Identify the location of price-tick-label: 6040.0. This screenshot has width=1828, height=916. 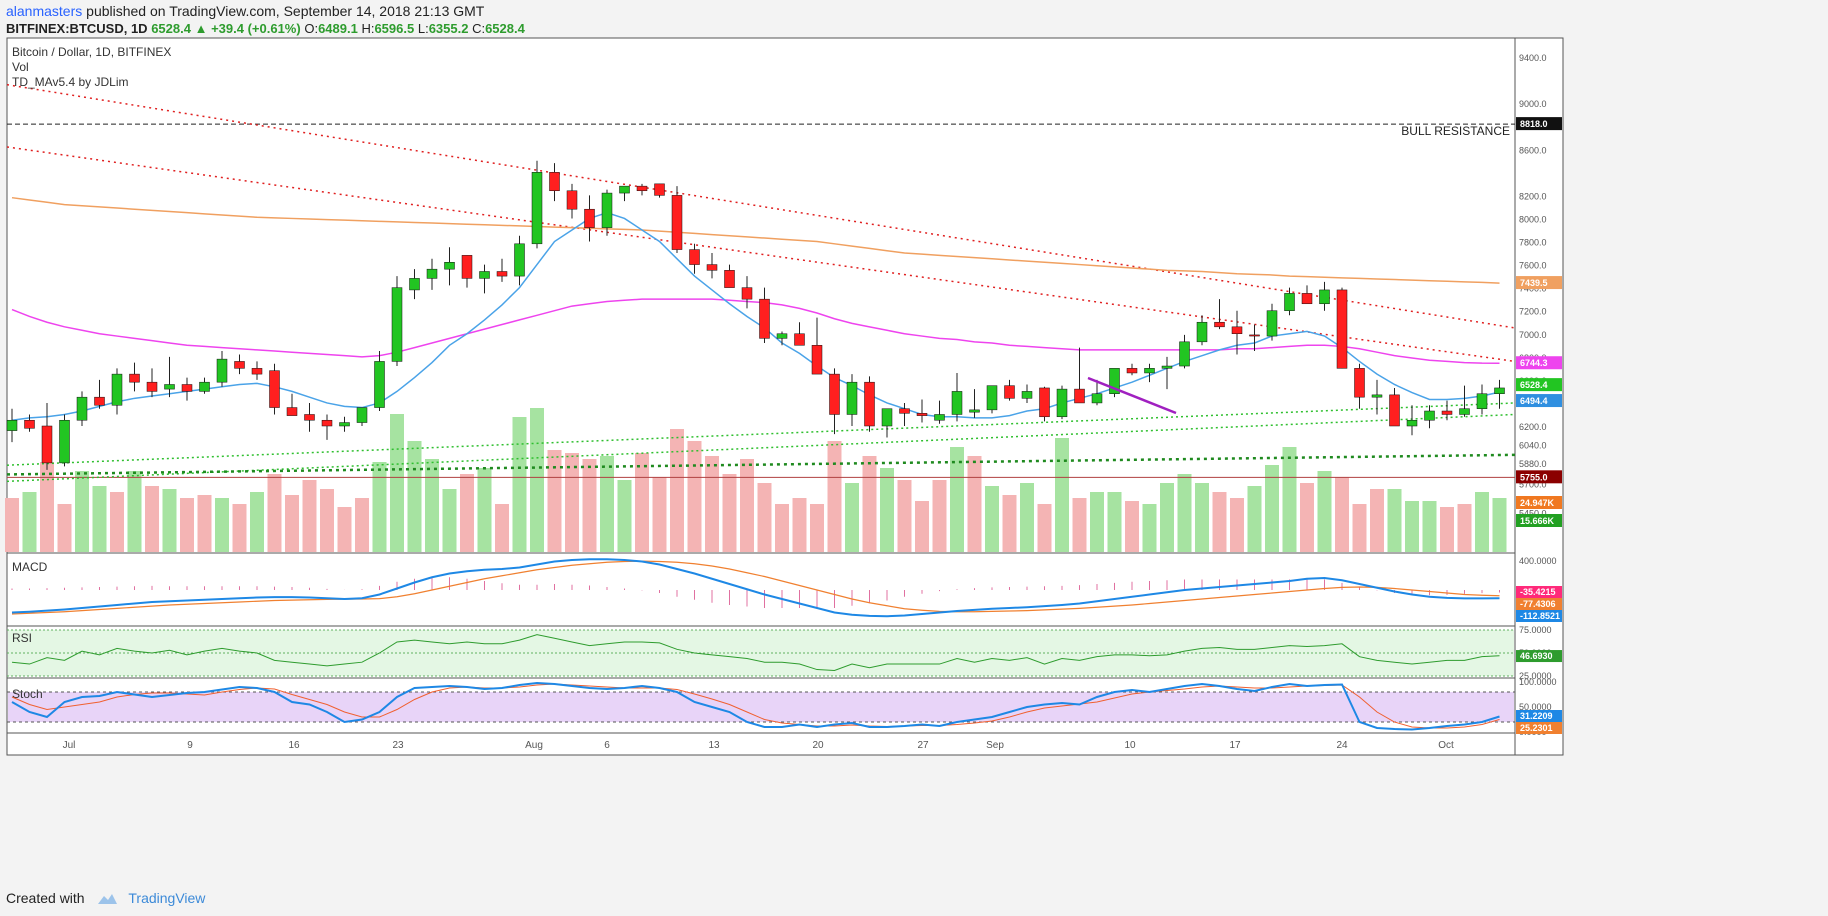
(1533, 445).